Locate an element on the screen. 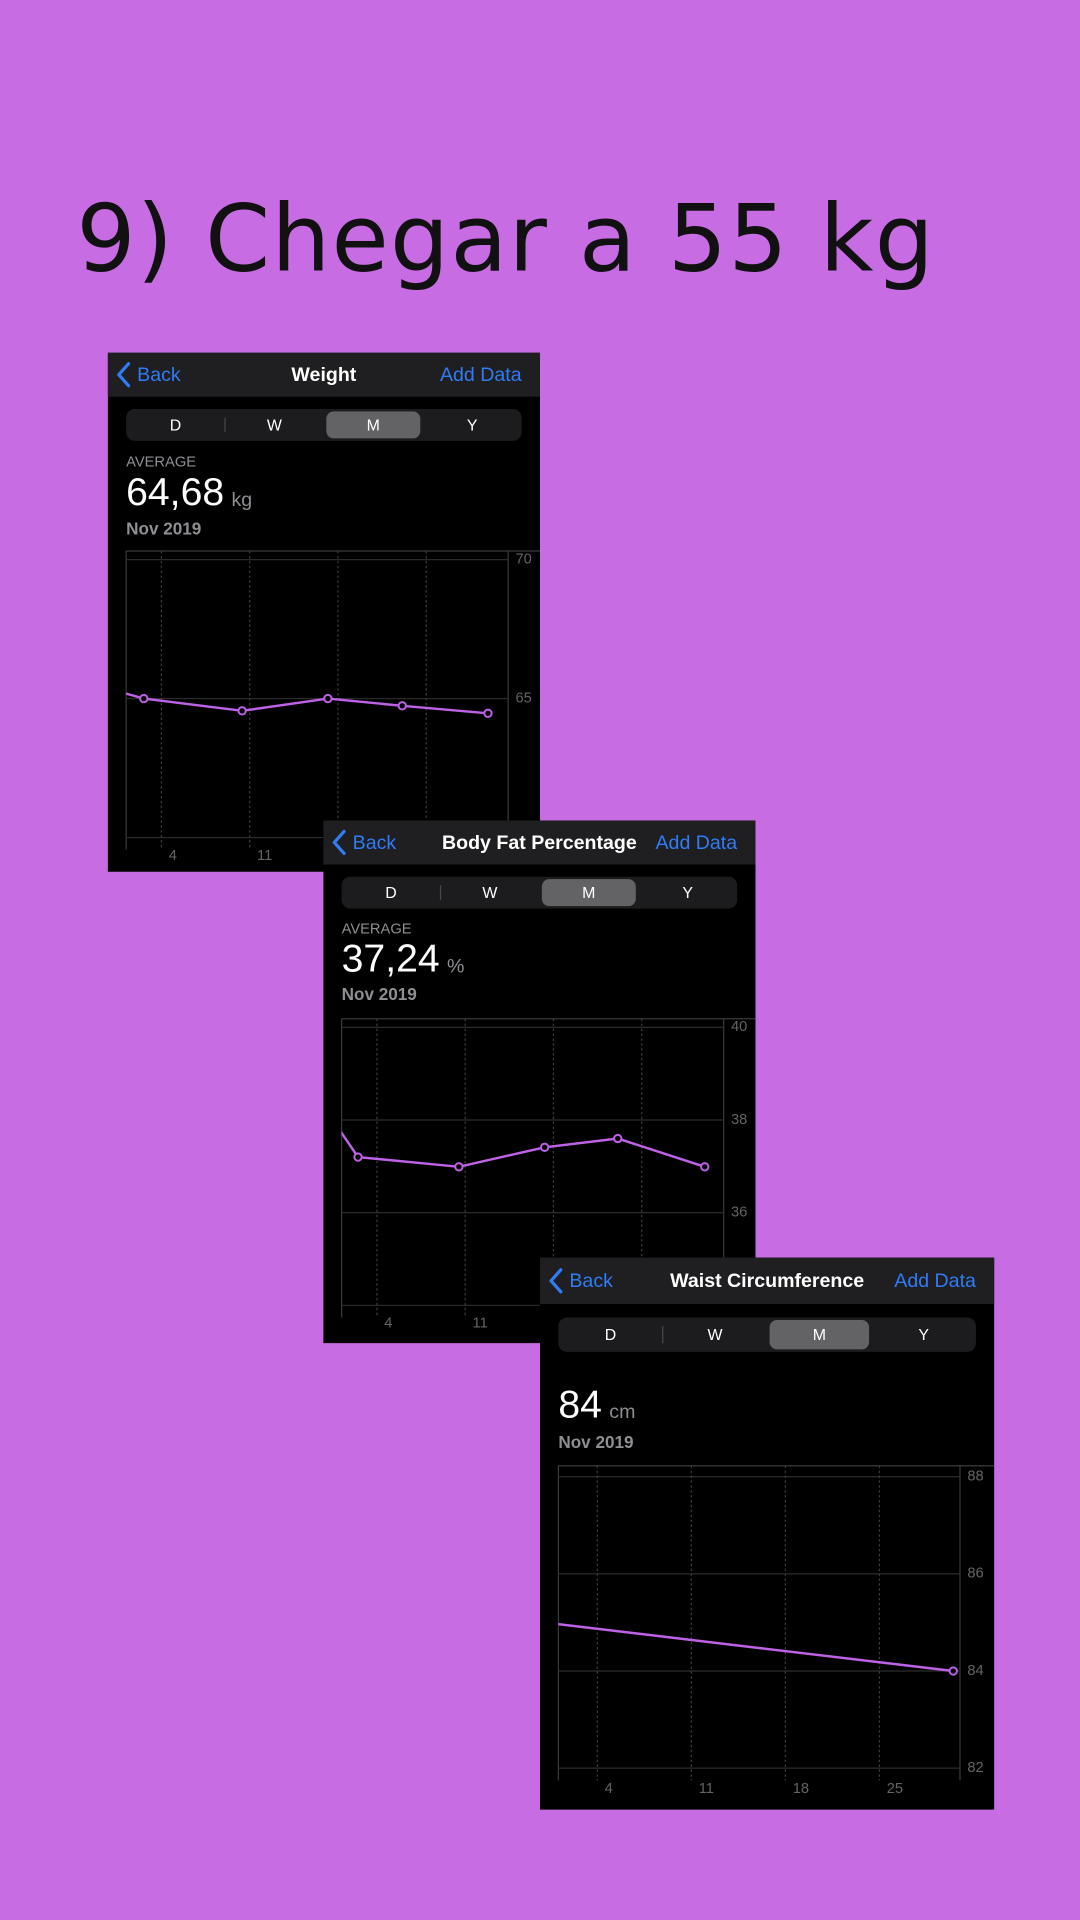 The height and width of the screenshot is (1920, 1080). y-tick-label: 88 is located at coordinates (975, 1477).